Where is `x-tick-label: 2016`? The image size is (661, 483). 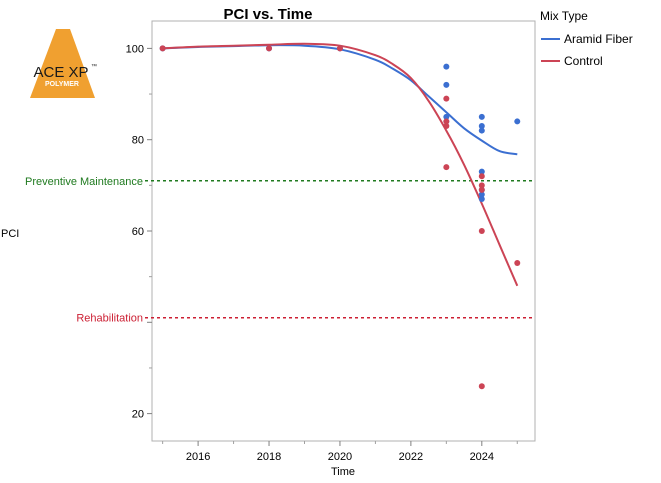 x-tick-label: 2016 is located at coordinates (198, 457).